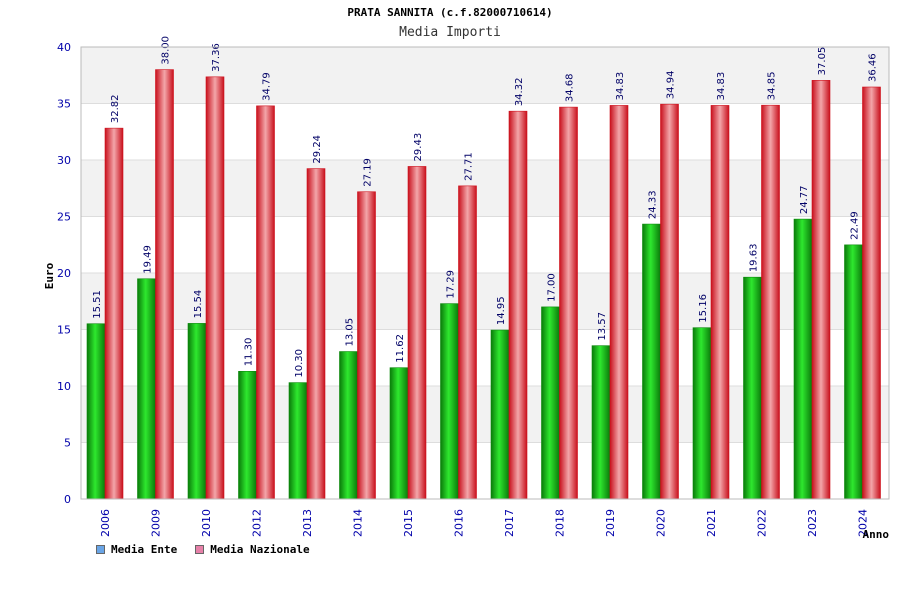 The width and height of the screenshot is (900, 600). Describe the element at coordinates (260, 549) in the screenshot. I see `legend-label-nazionale: Media Nazionale` at that location.